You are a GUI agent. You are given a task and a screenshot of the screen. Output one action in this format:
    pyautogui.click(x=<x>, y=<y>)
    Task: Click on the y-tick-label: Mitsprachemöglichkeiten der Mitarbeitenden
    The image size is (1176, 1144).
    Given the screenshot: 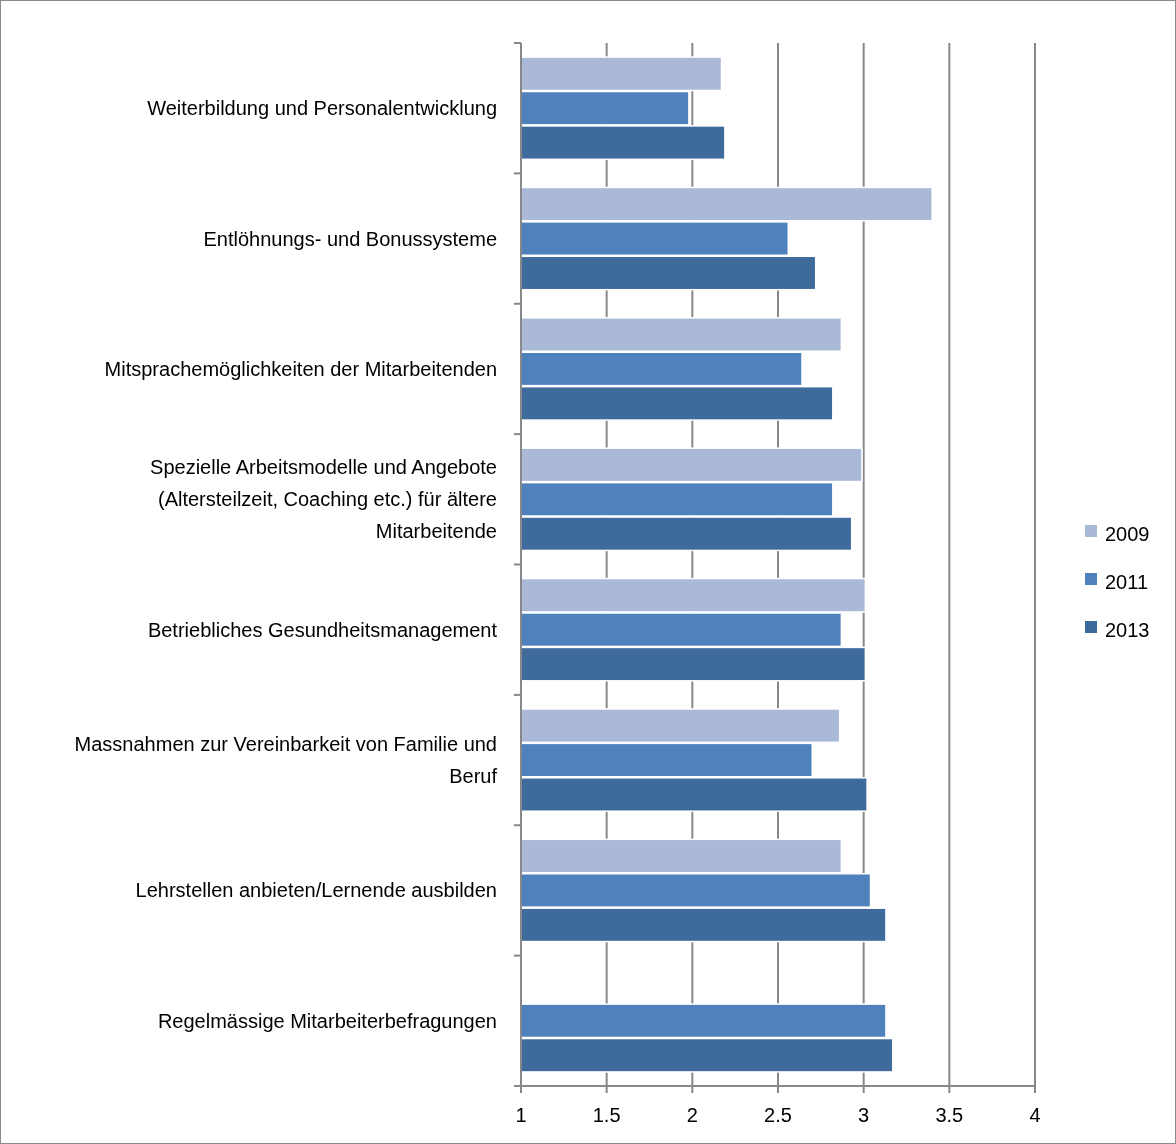 What is the action you would take?
    pyautogui.click(x=300, y=368)
    